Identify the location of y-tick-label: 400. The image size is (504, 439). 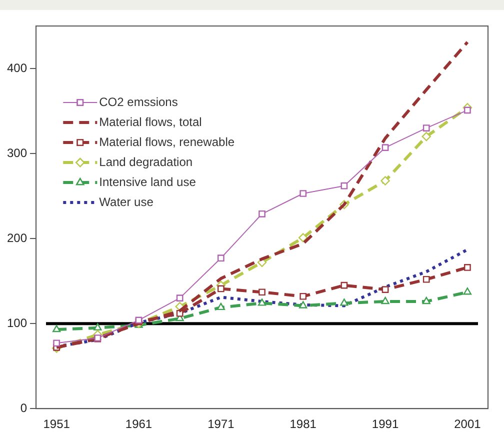
(17, 67).